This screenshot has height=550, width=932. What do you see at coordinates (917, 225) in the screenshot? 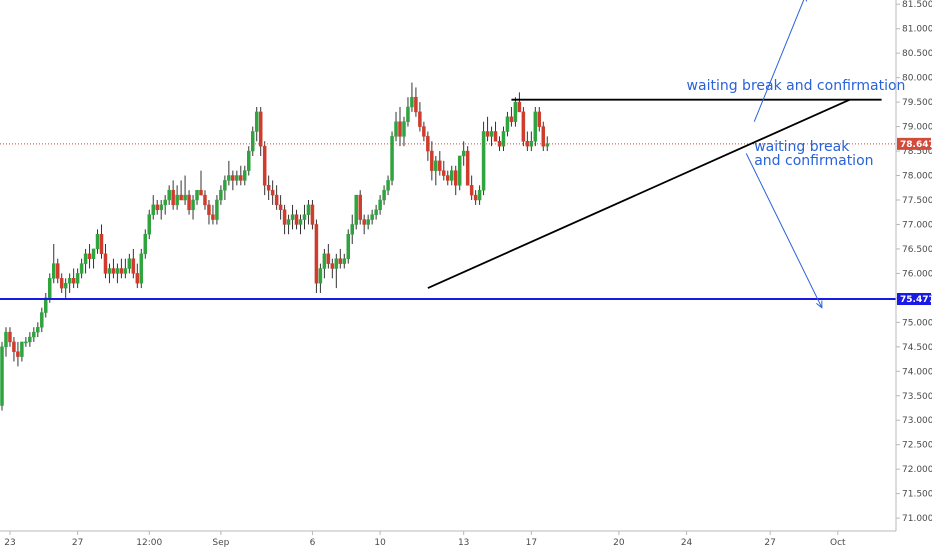
I see `y-tick-label: 77.000` at bounding box center [917, 225].